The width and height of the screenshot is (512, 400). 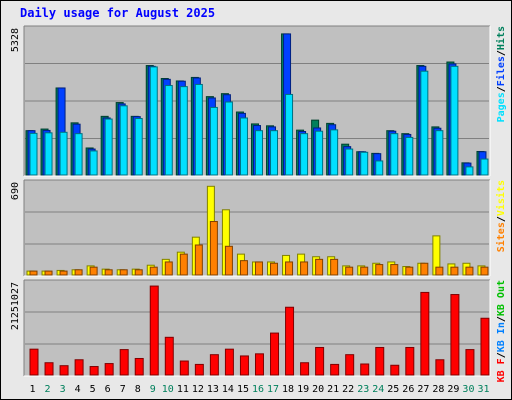 I want to click on day-label: 20, so click(x=318, y=389).